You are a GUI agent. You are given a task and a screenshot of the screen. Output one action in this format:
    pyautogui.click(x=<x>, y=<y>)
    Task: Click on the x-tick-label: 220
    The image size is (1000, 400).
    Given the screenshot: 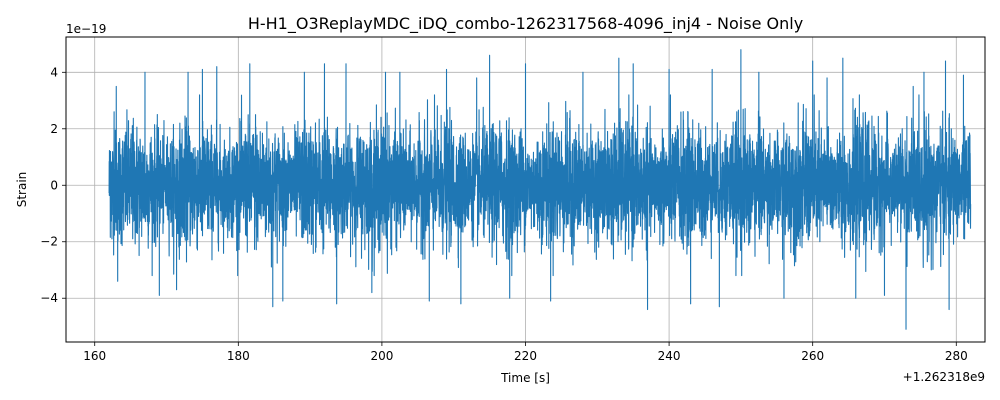 What is the action you would take?
    pyautogui.click(x=525, y=356)
    